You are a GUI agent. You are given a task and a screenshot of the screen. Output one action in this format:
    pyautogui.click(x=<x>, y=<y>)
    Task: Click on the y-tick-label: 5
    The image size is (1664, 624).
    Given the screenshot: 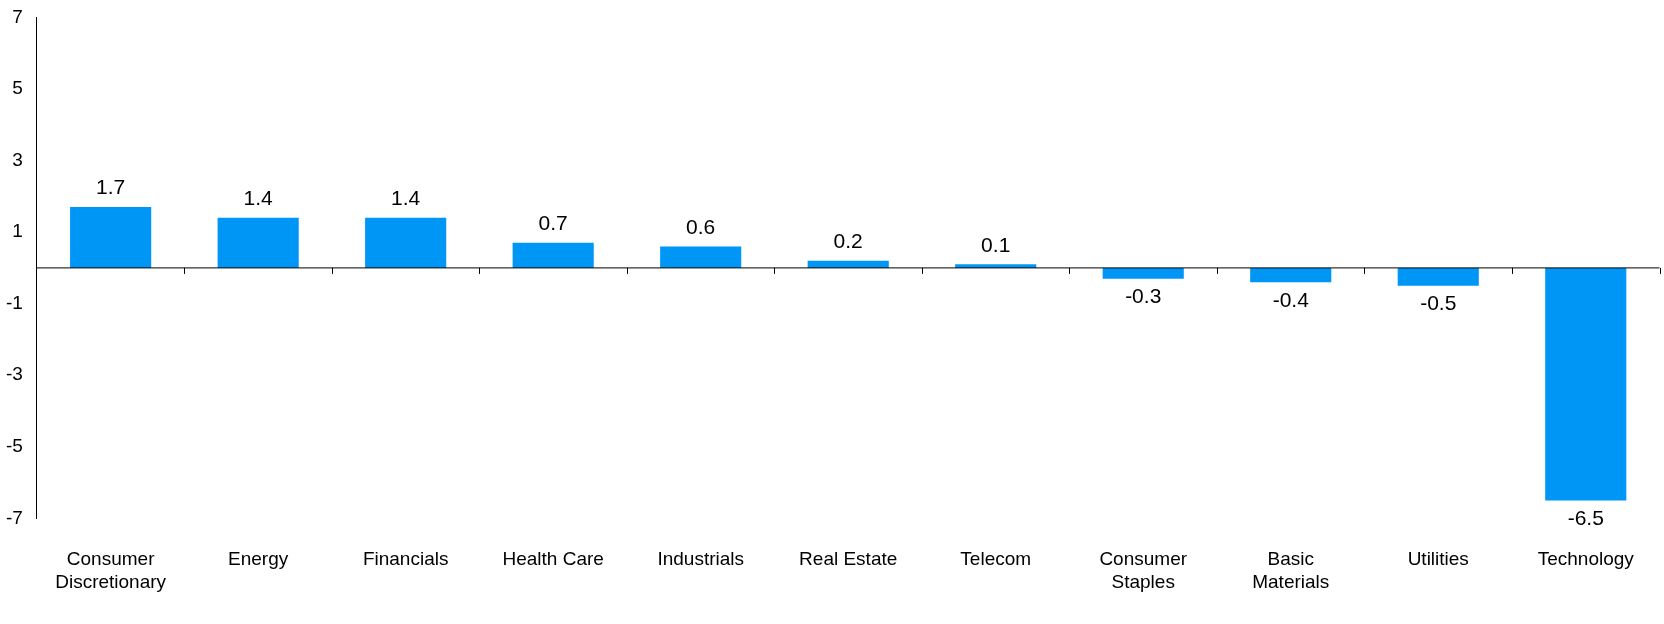 What is the action you would take?
    pyautogui.click(x=17, y=88)
    